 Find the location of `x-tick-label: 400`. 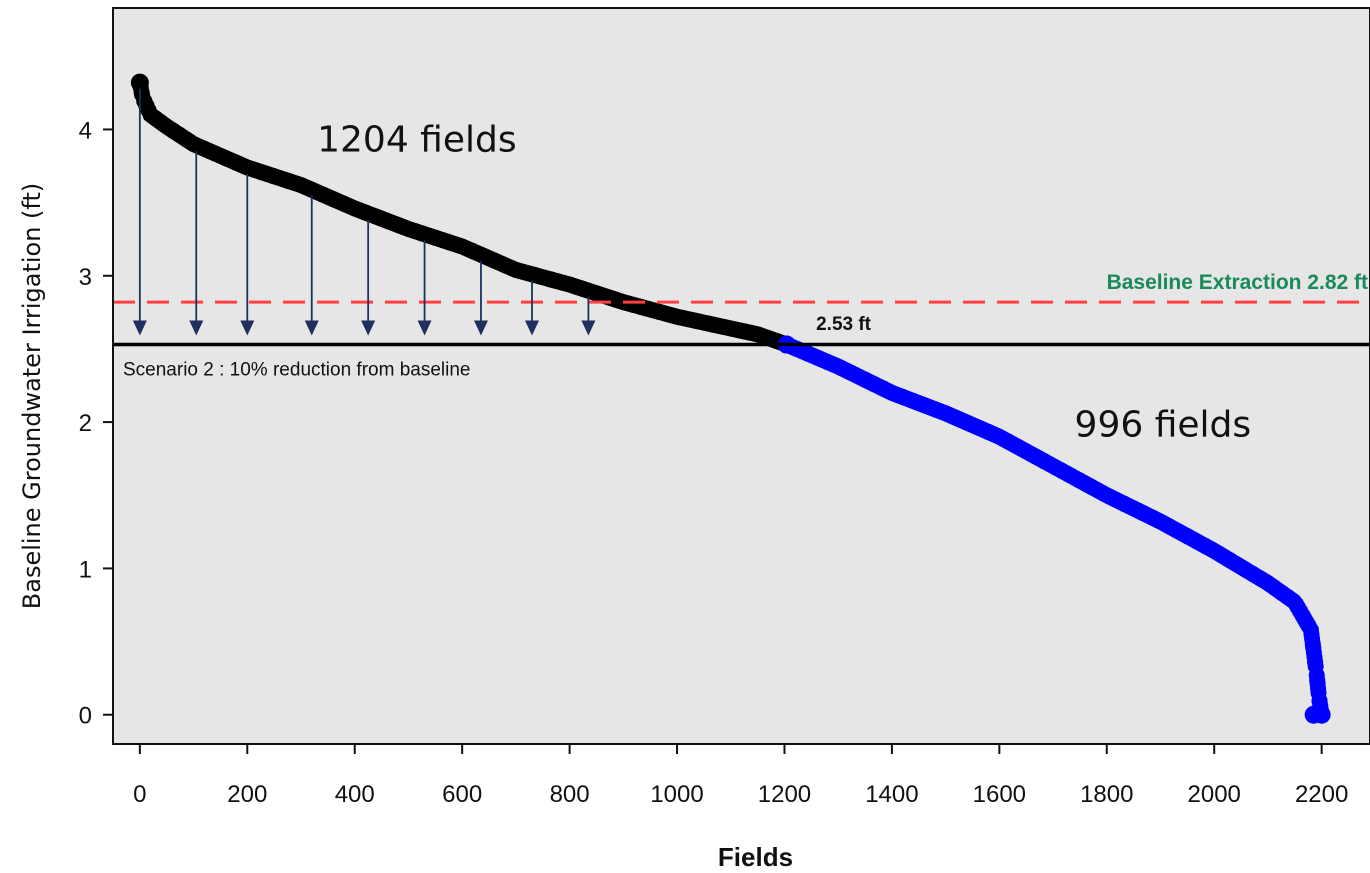

x-tick-label: 400 is located at coordinates (355, 794).